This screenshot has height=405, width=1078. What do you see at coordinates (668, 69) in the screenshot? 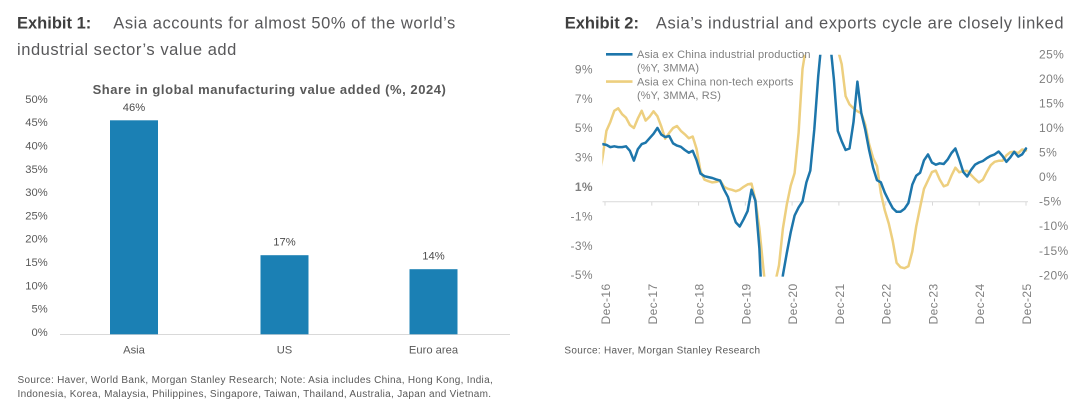
I see `svg-text: (%Y, 3MMA)` at bounding box center [668, 69].